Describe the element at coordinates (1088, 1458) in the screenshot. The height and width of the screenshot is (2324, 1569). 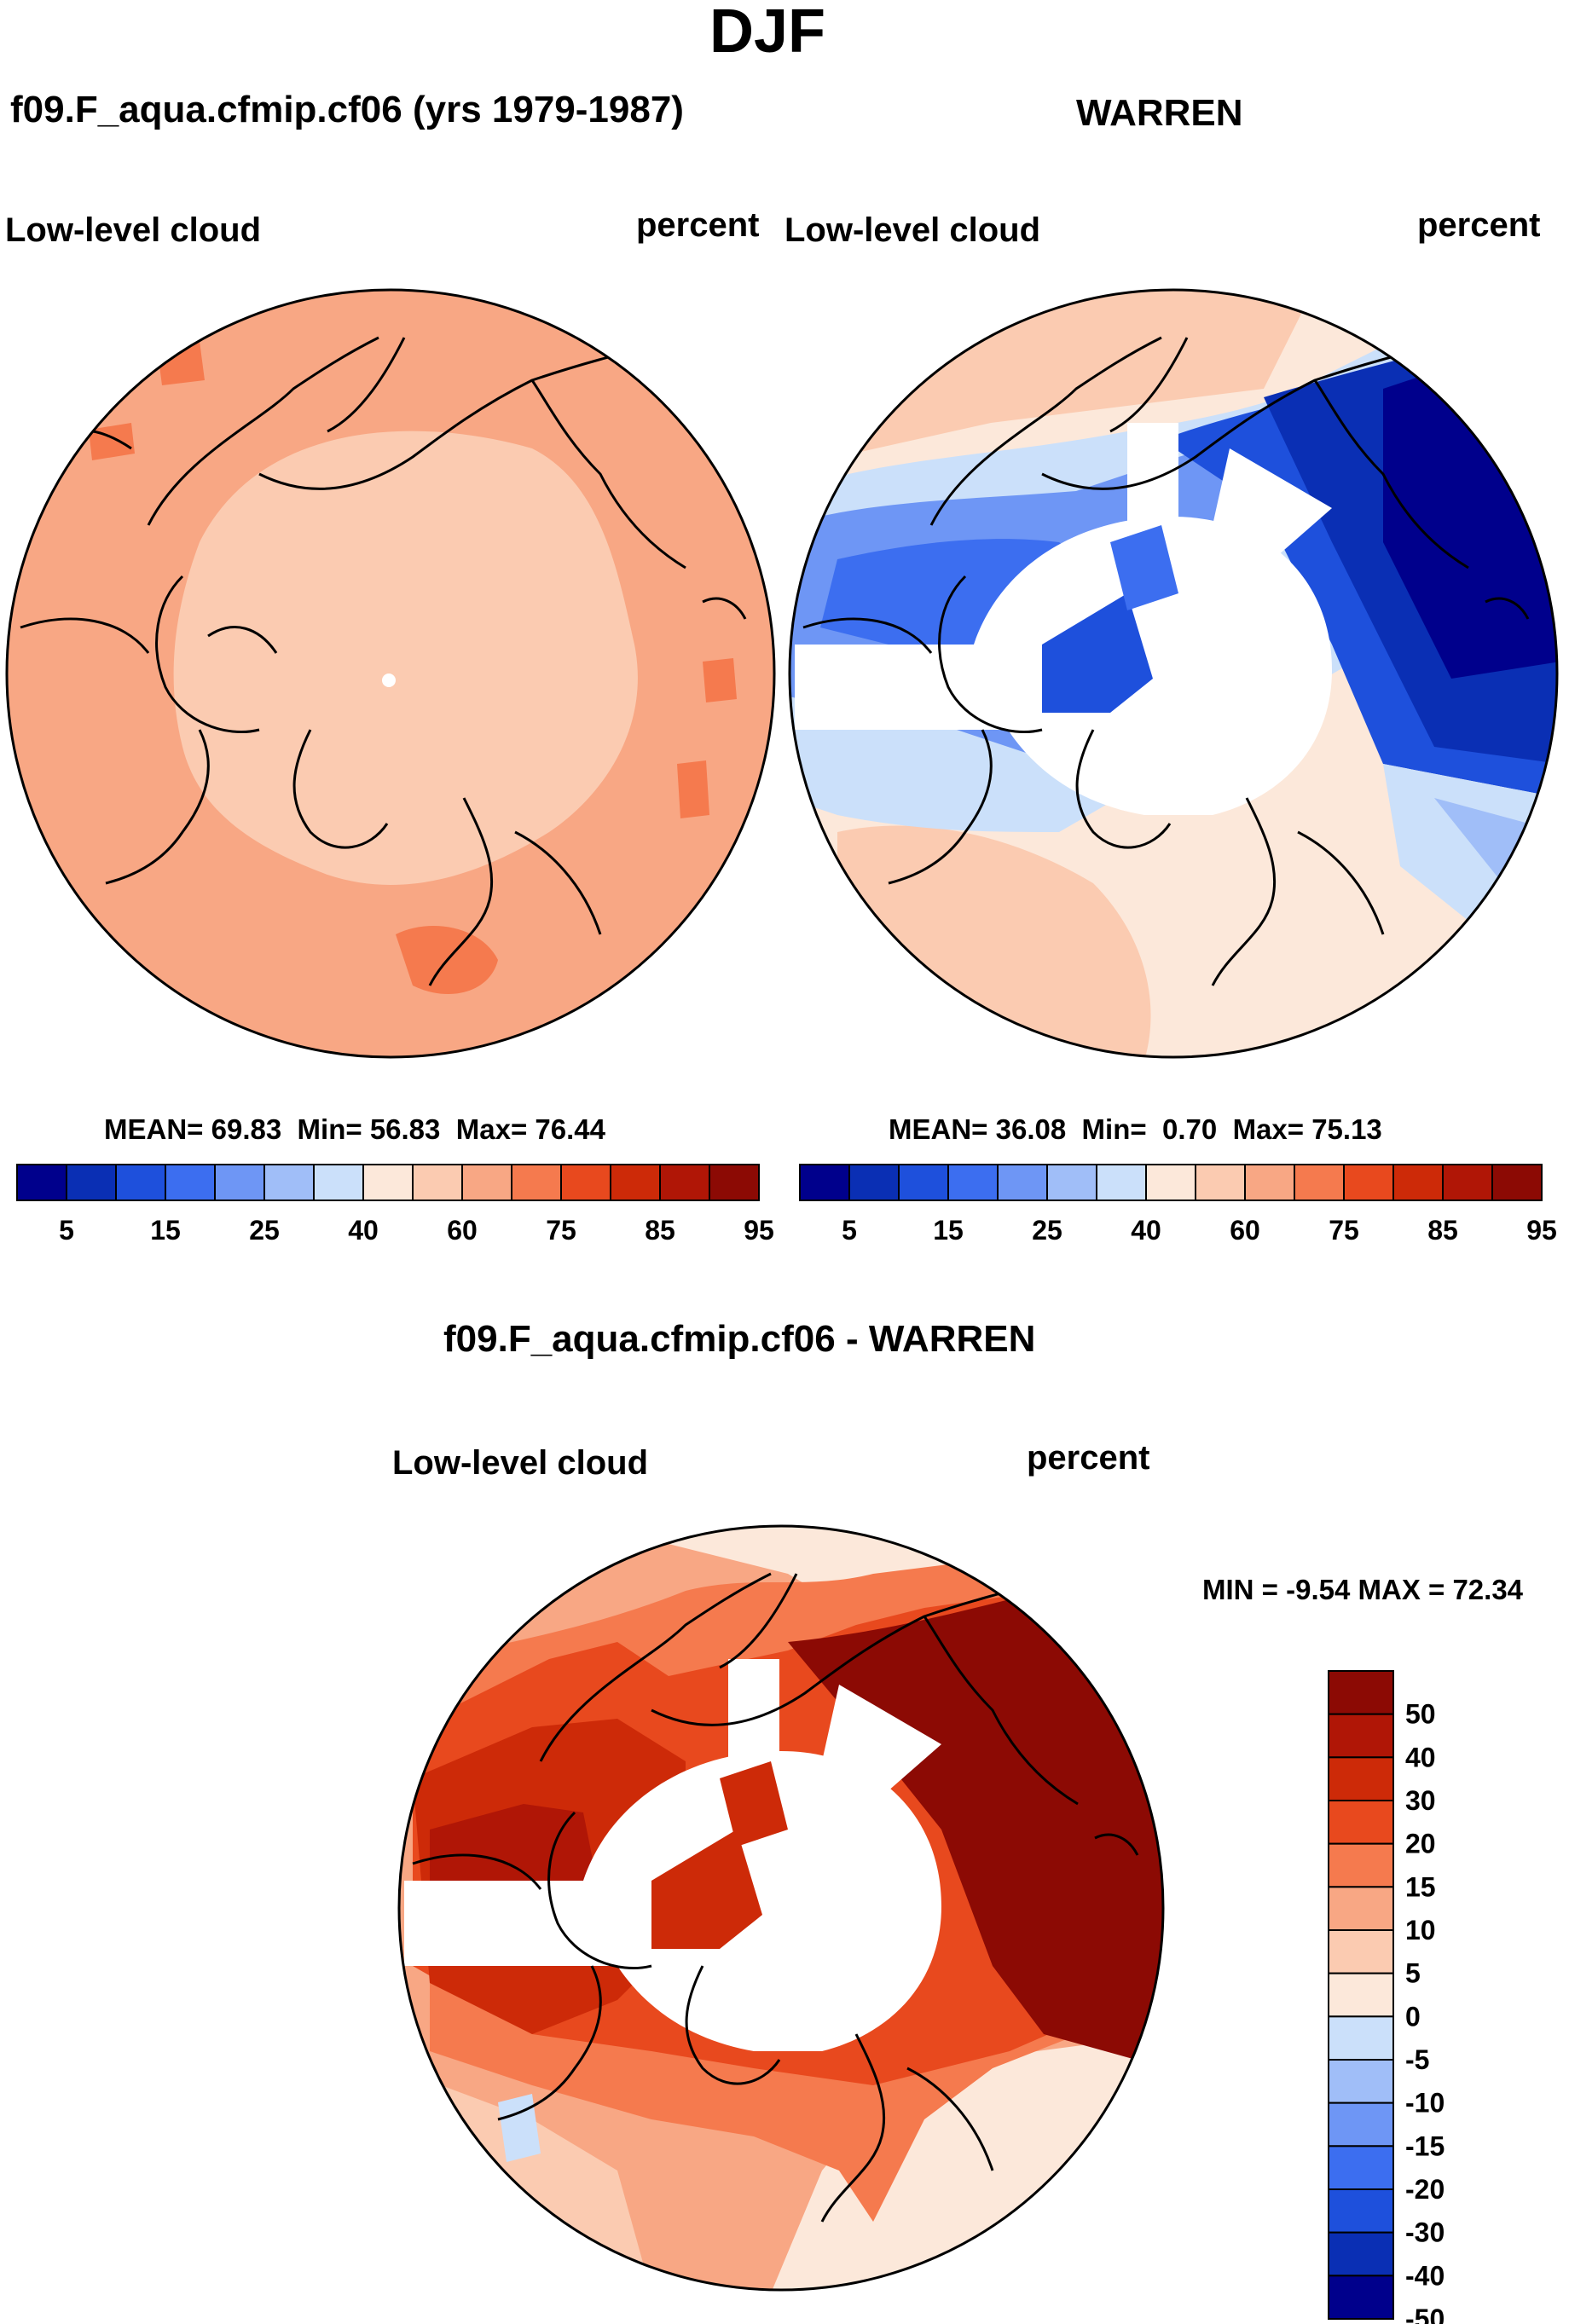
I see `panel3-units: percent` at that location.